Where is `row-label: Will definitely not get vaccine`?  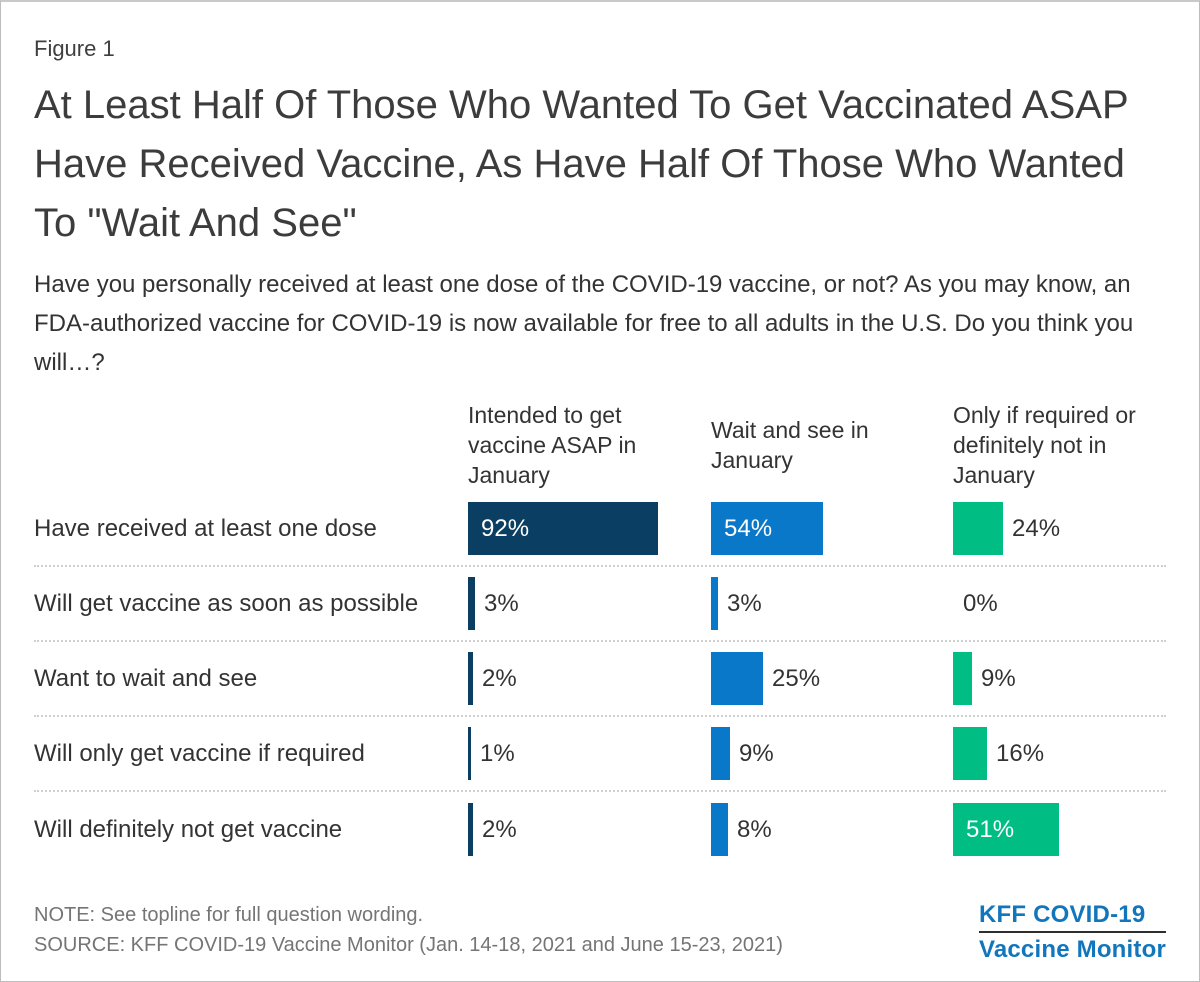 row-label: Will definitely not get vaccine is located at coordinates (188, 829).